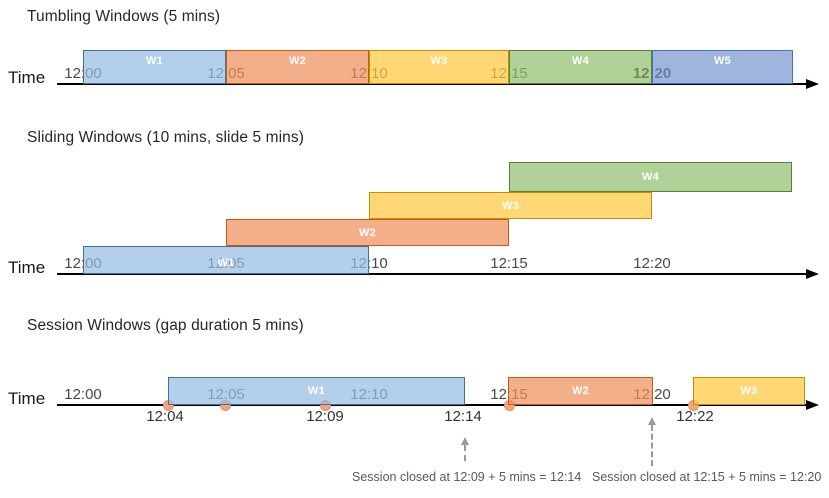  Describe the element at coordinates (27, 398) in the screenshot. I see `session-windows-time-axis-label: Time` at that location.